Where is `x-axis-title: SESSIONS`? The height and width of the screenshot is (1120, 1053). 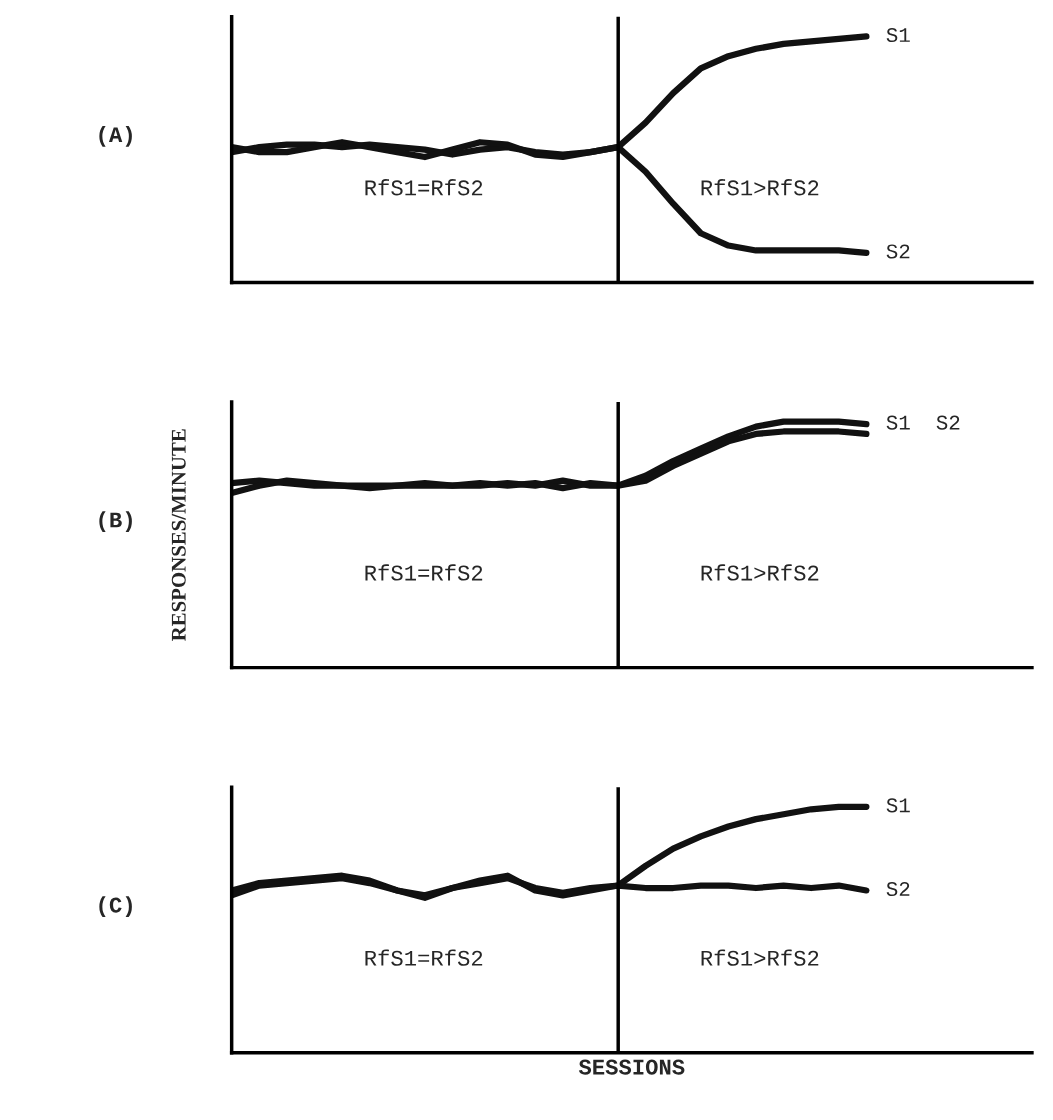
x-axis-title: SESSIONS is located at coordinates (631, 1067).